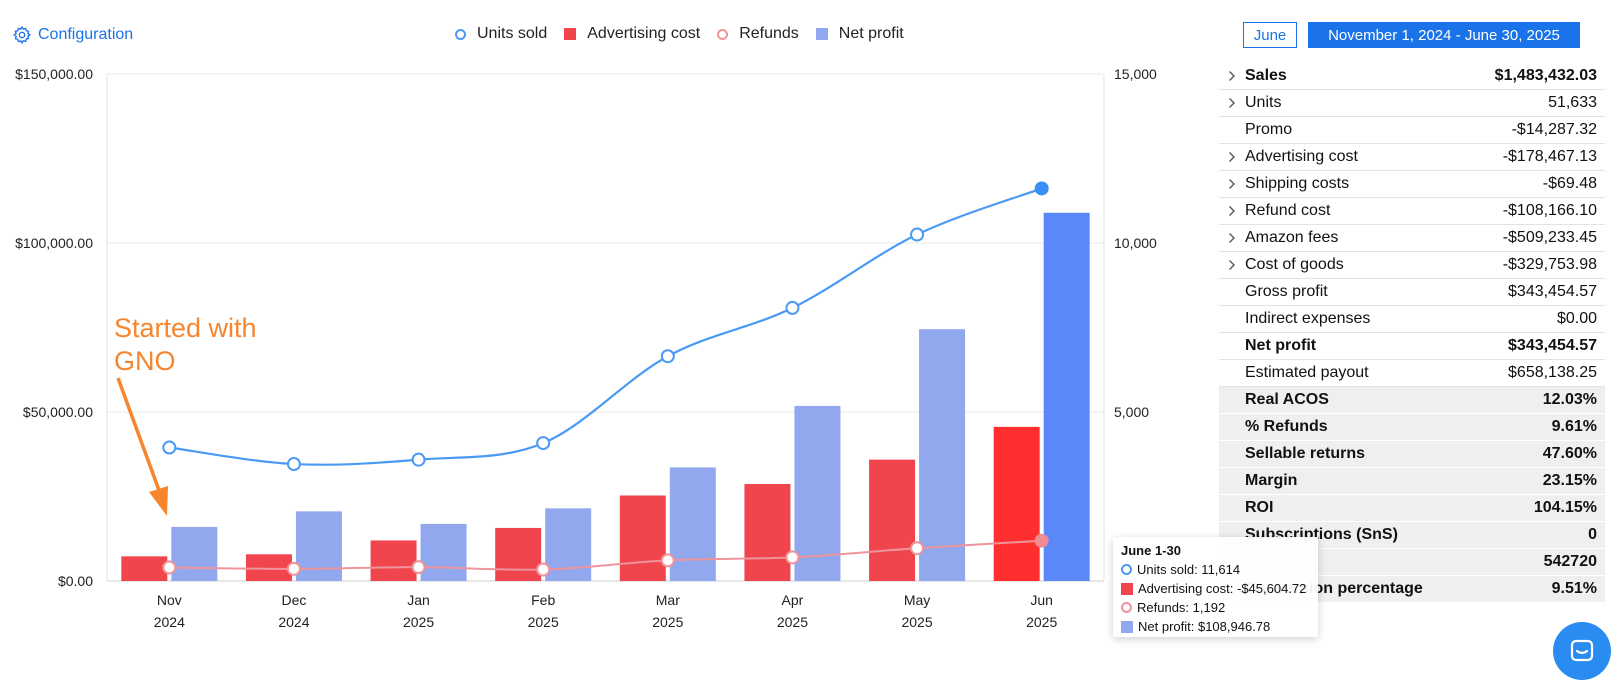 The image size is (1622, 680). What do you see at coordinates (1412, 427) in the screenshot?
I see `summary-row: % Refunds 9.61%` at bounding box center [1412, 427].